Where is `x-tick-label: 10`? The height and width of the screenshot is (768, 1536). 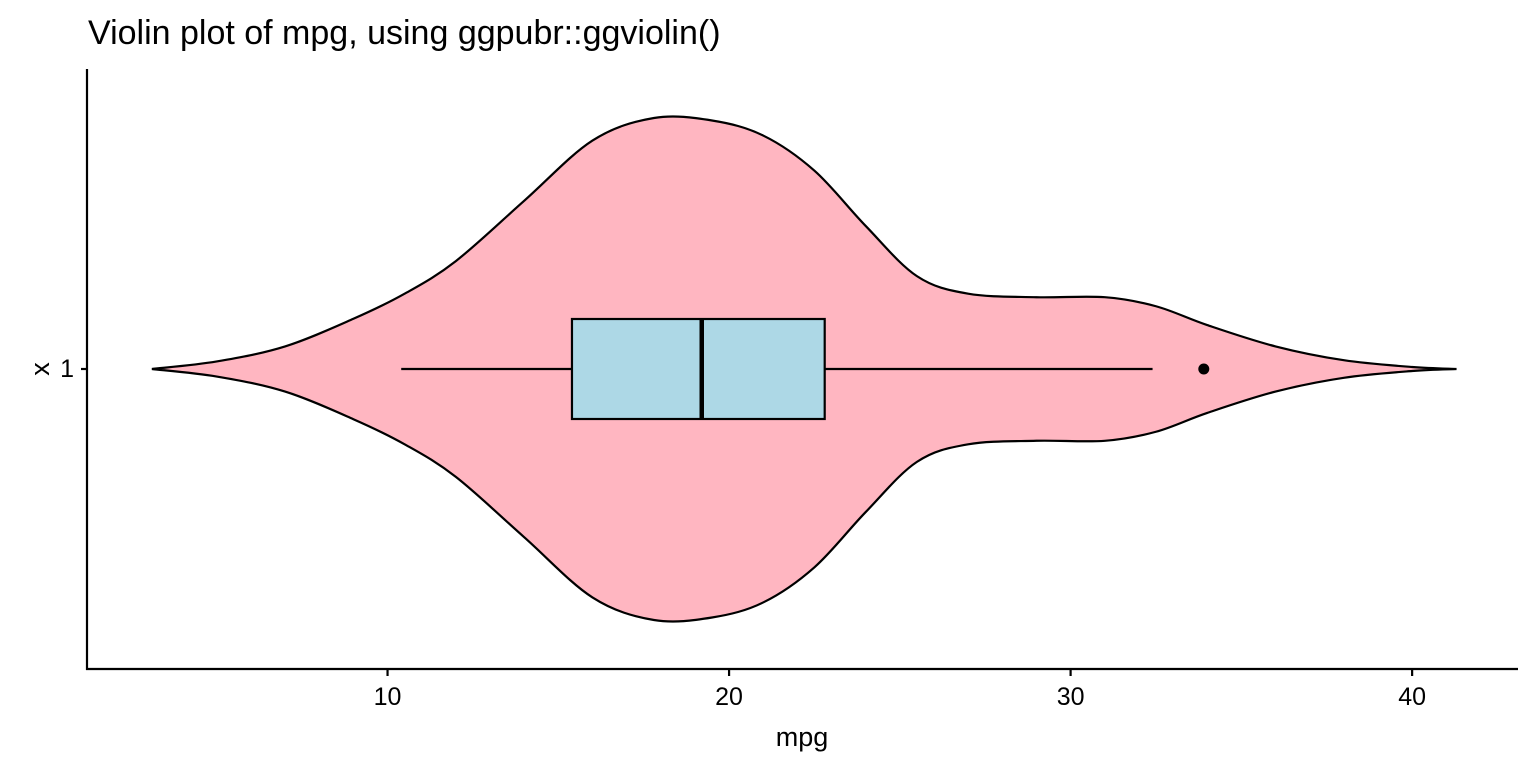 x-tick-label: 10 is located at coordinates (388, 697).